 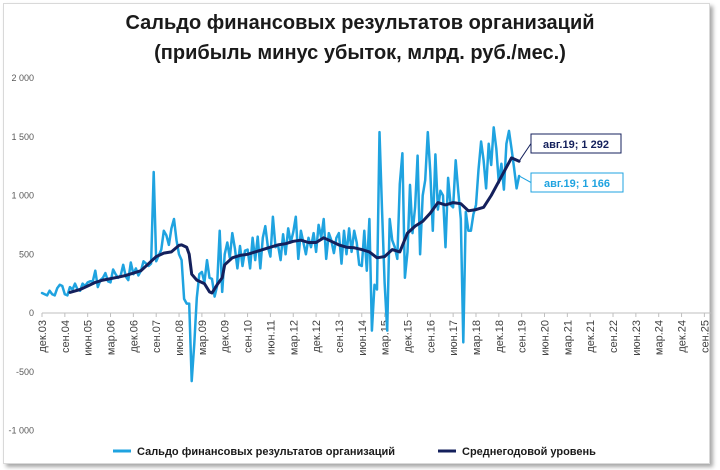 I want to click on annotation-label: авг.19; 1 166, so click(x=577, y=184).